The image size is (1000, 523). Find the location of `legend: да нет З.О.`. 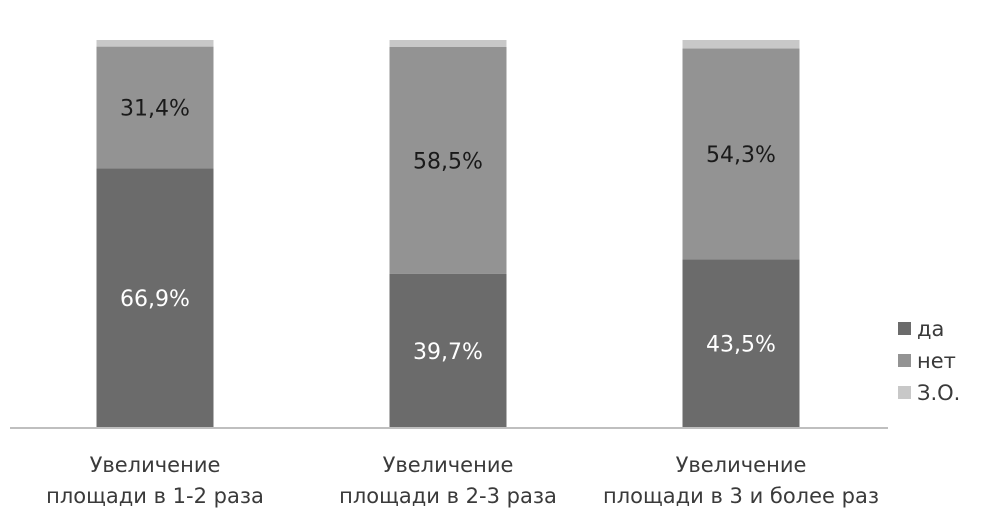

legend: да нет З.О. is located at coordinates (929, 361).